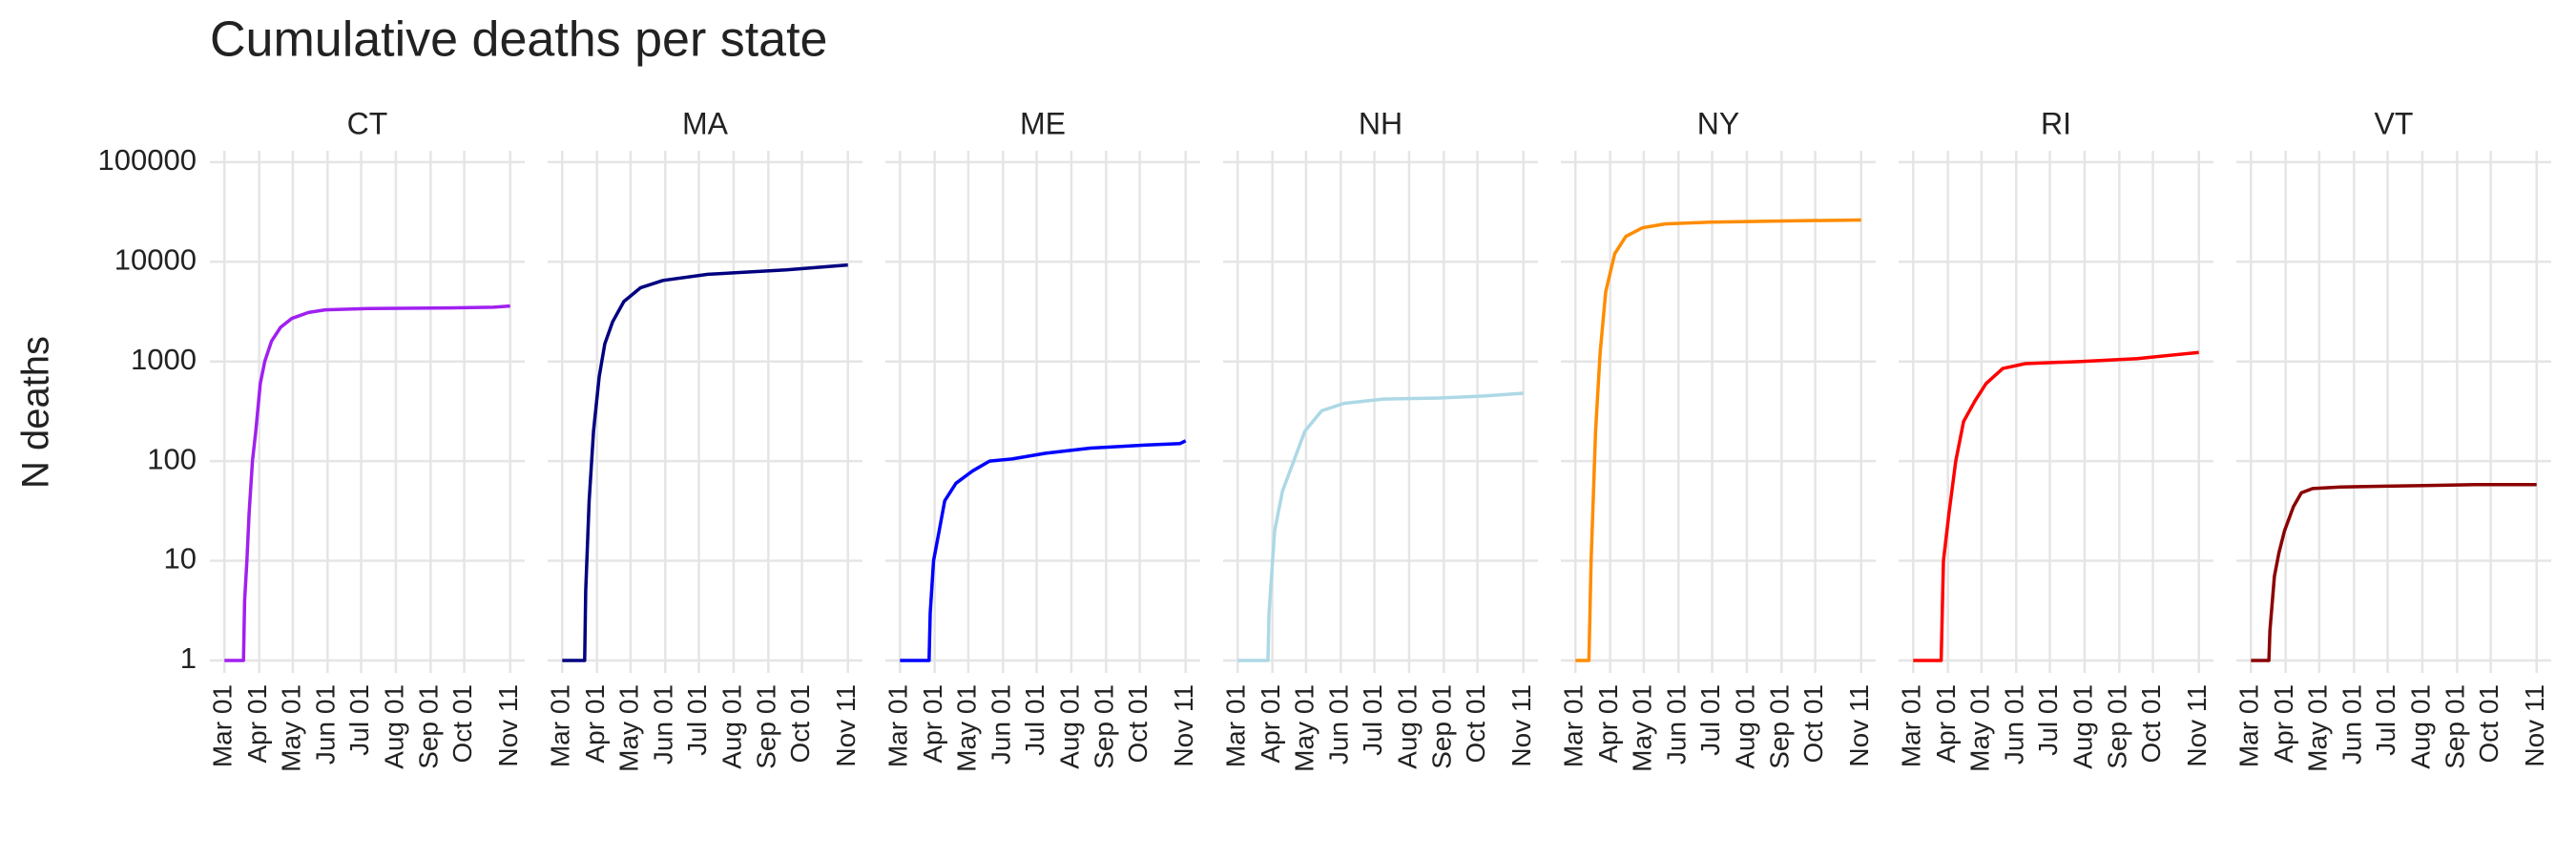  I want to click on y-tick-label: 100000, so click(147, 160).